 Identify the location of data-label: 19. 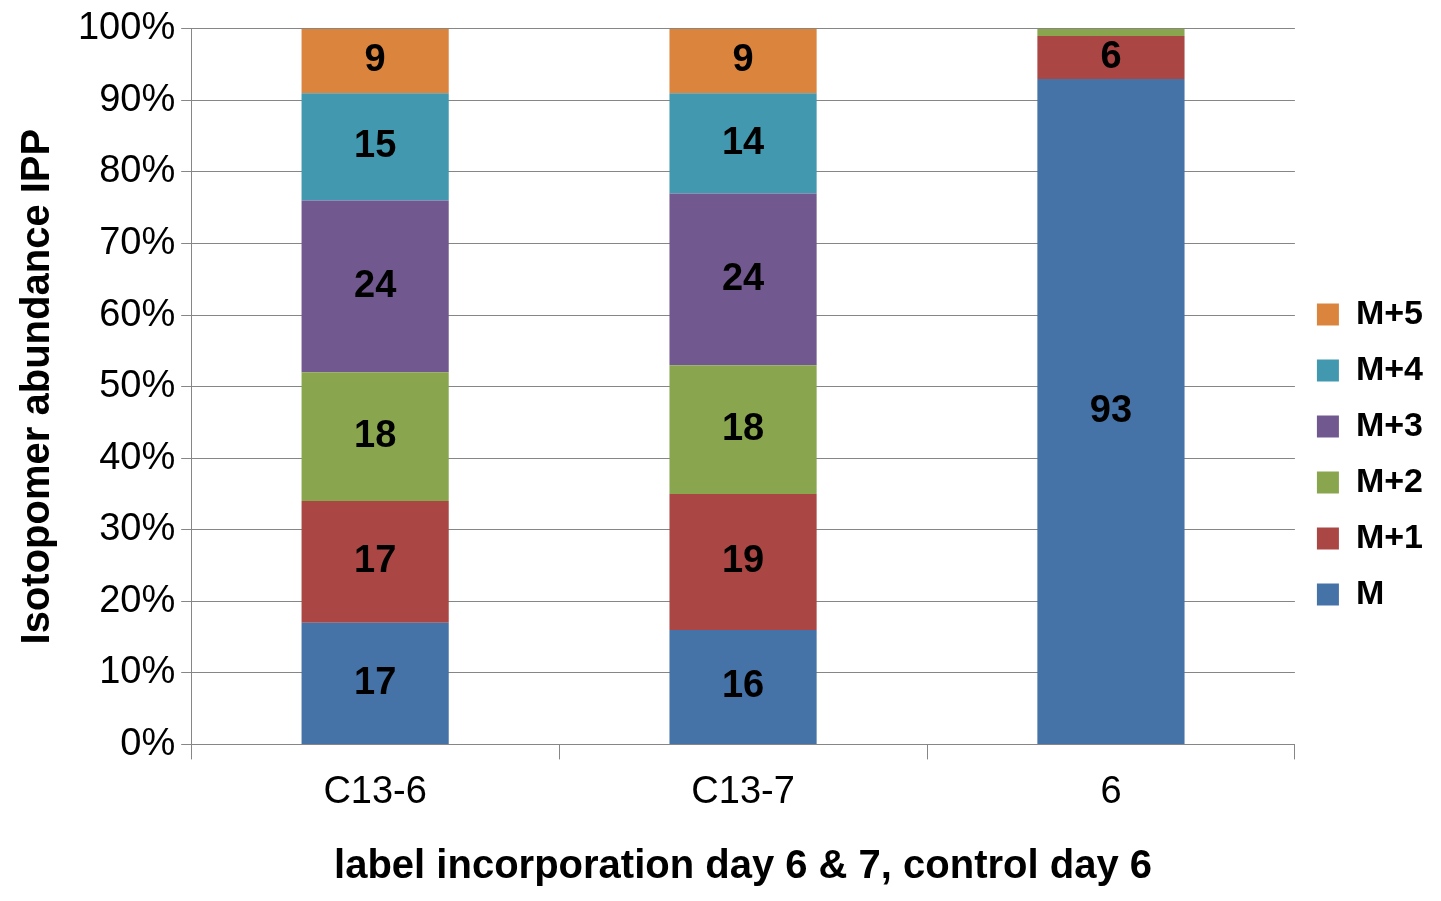
(743, 559).